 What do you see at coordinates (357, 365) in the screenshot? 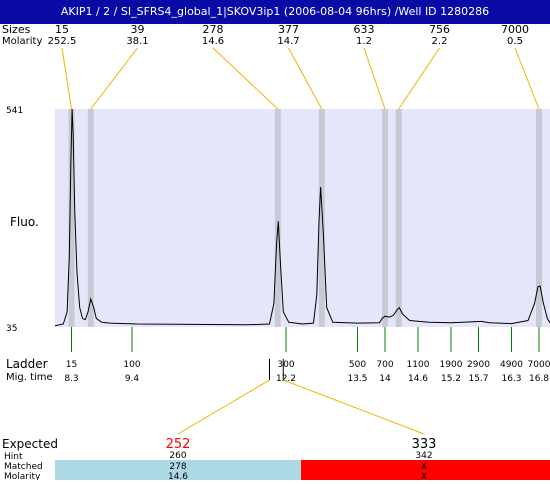
I see `ladder-size-label: 500` at bounding box center [357, 365].